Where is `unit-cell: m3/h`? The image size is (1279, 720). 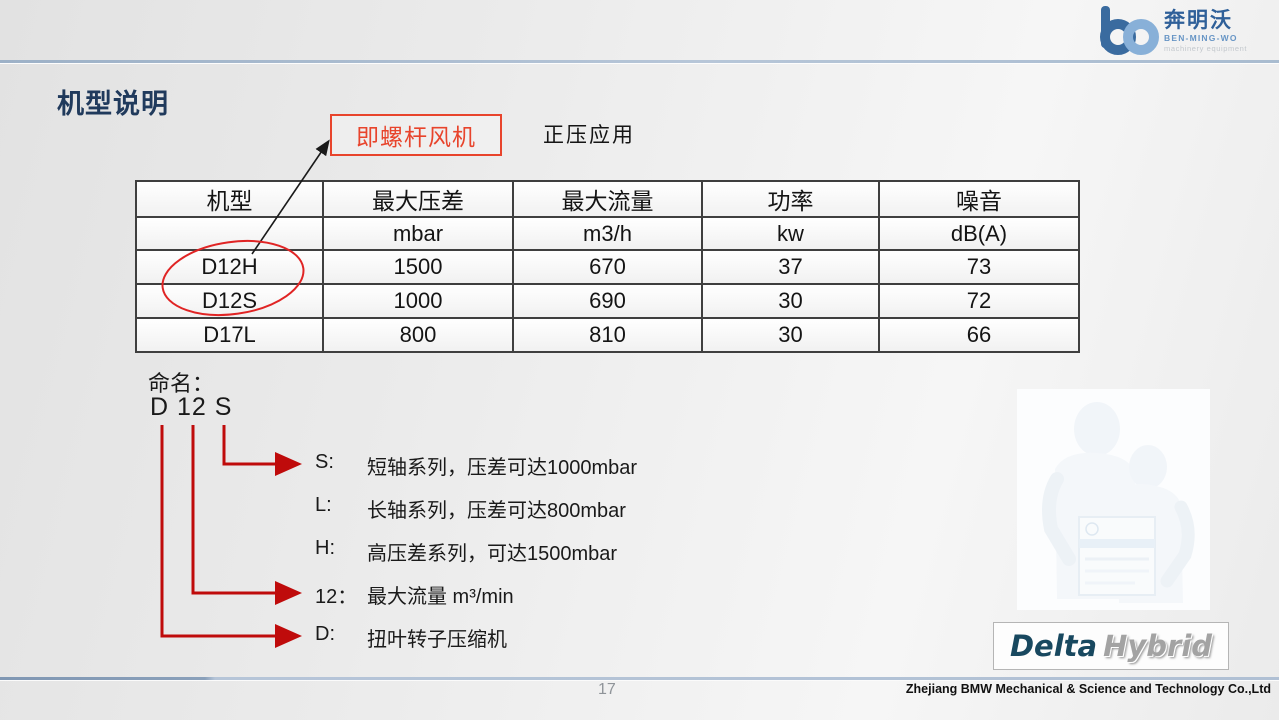
unit-cell: m3/h is located at coordinates (607, 233).